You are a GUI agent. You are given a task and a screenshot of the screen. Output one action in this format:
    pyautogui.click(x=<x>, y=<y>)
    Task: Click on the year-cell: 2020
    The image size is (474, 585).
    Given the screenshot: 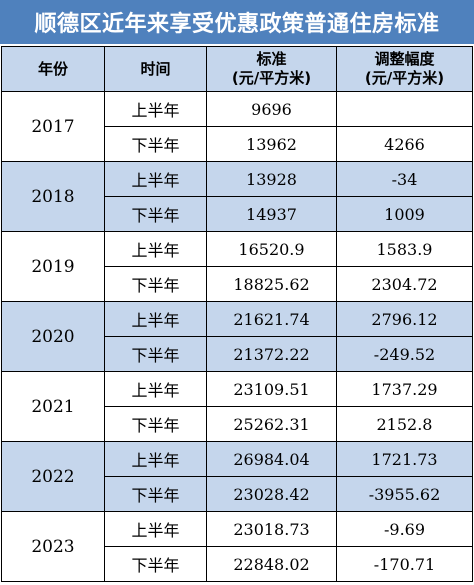 What is the action you would take?
    pyautogui.click(x=53, y=336)
    